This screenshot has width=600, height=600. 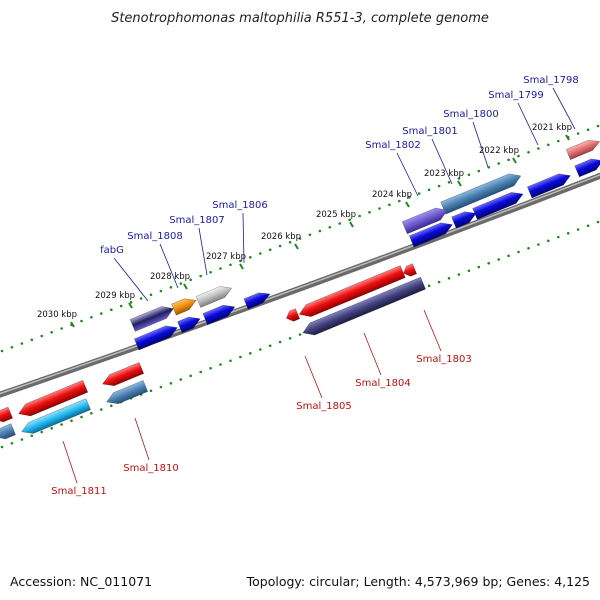 What do you see at coordinates (81, 581) in the screenshot?
I see `accession-text: Accession: NC_011071` at bounding box center [81, 581].